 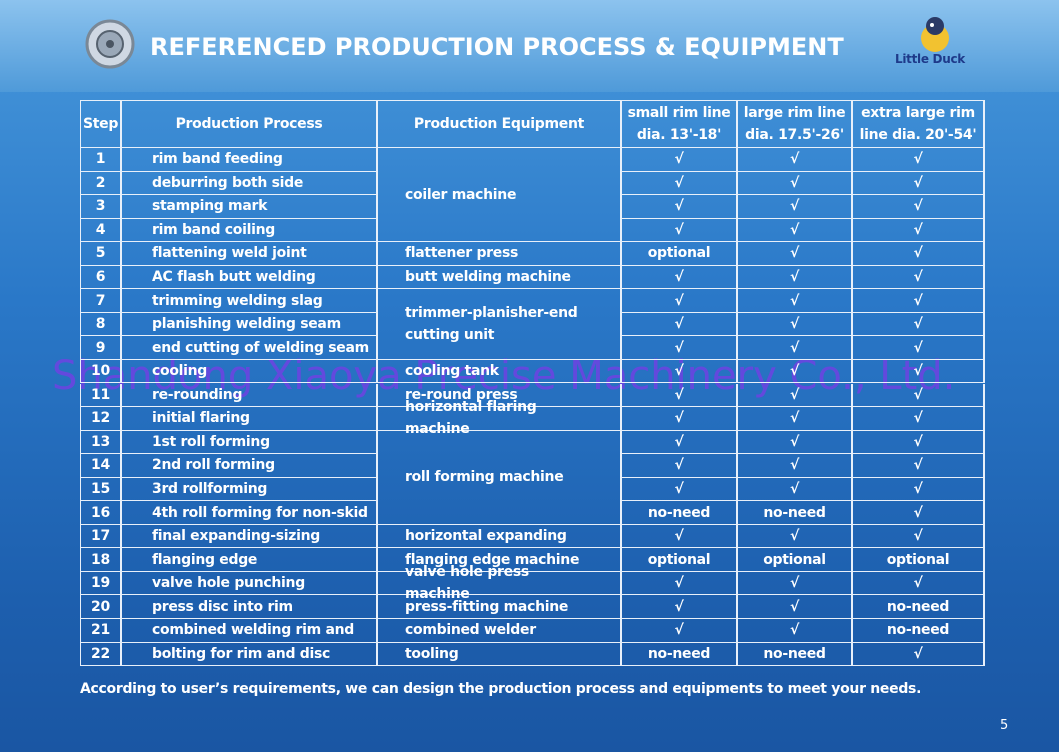 I want to click on cell-text: butt welding machine, so click(x=488, y=277).